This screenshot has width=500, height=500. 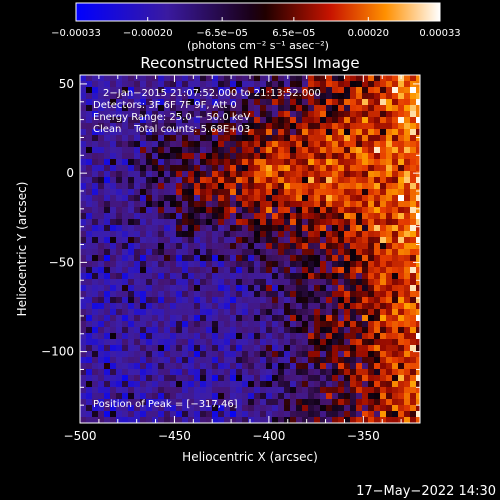 I want to click on y-tick-label-3: −100, so click(x=57, y=352).